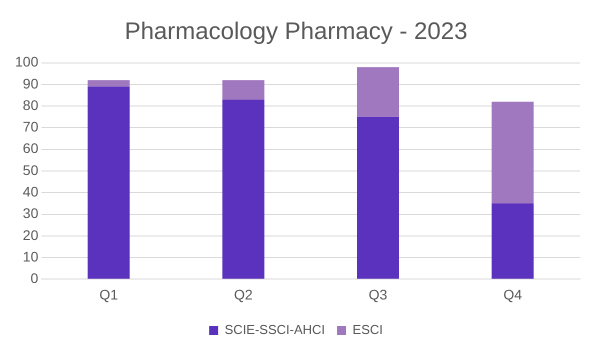 The height and width of the screenshot is (361, 602). I want to click on y-tick-label: 20, so click(30, 234).